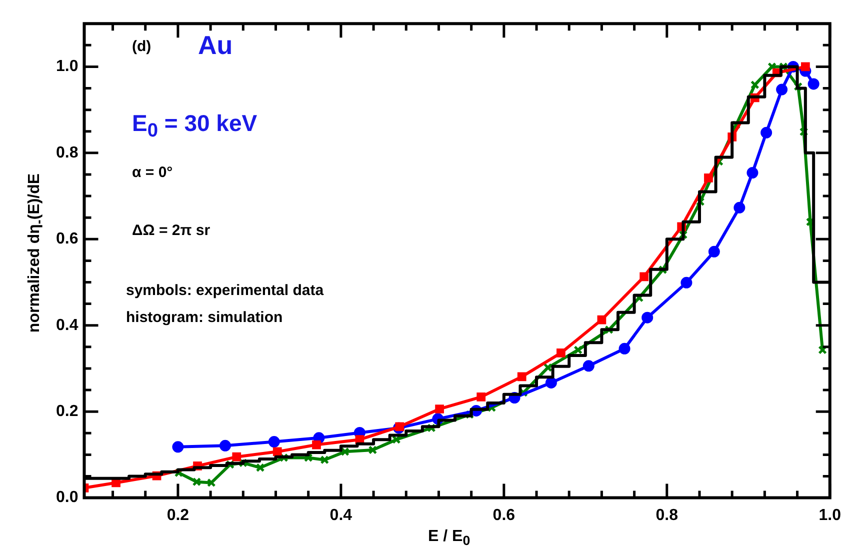  Describe the element at coordinates (341, 515) in the screenshot. I see `x-tick-label: 0.4` at that location.